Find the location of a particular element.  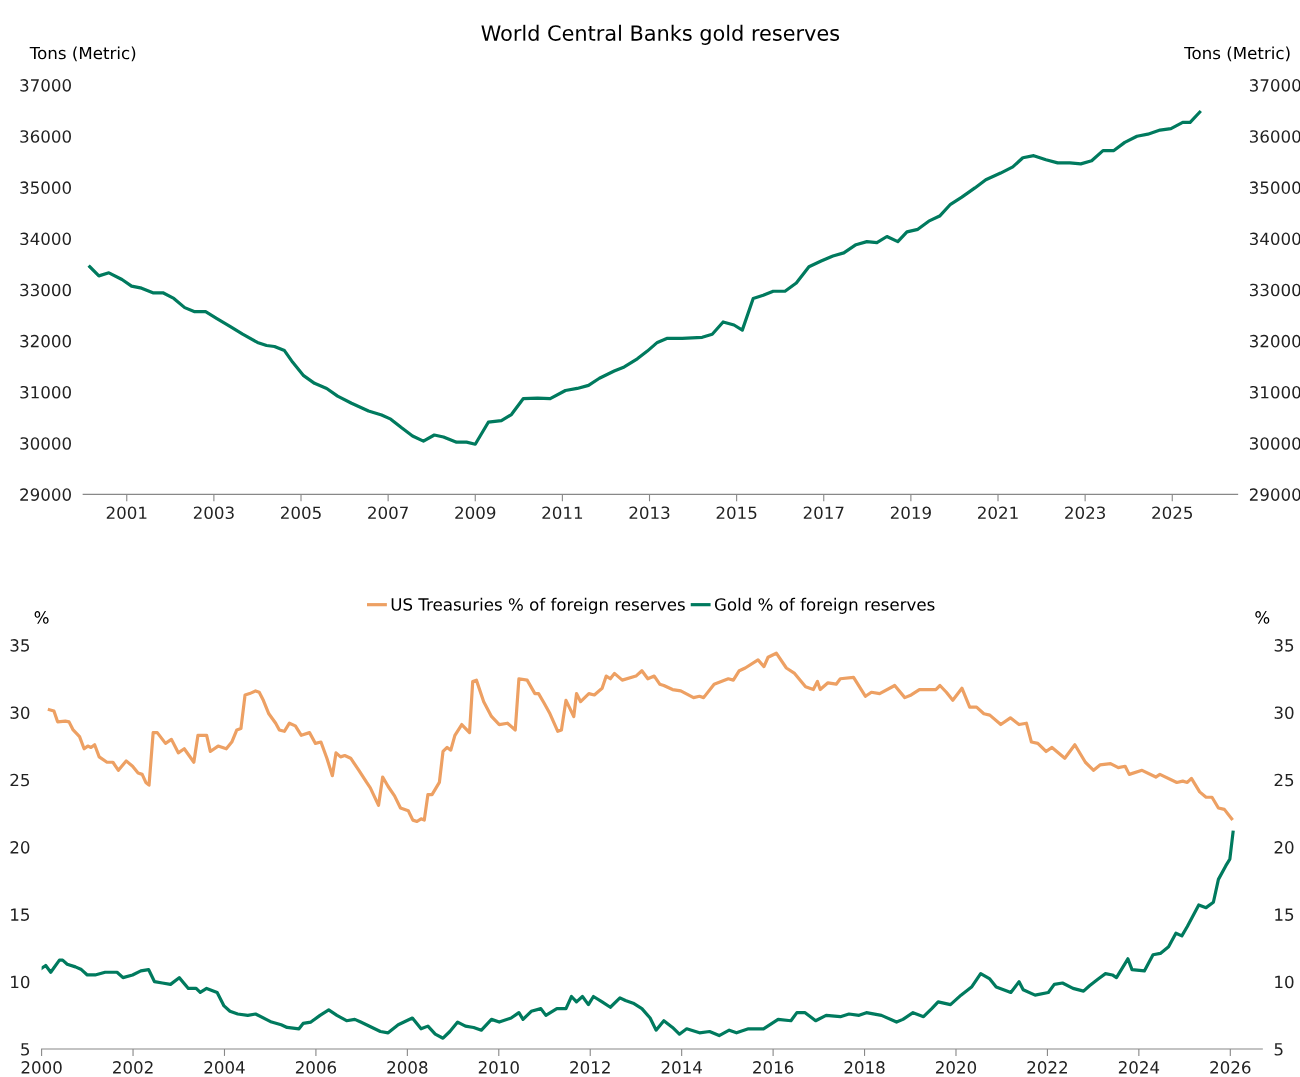

y2-axis-title: % is located at coordinates (1262, 617).